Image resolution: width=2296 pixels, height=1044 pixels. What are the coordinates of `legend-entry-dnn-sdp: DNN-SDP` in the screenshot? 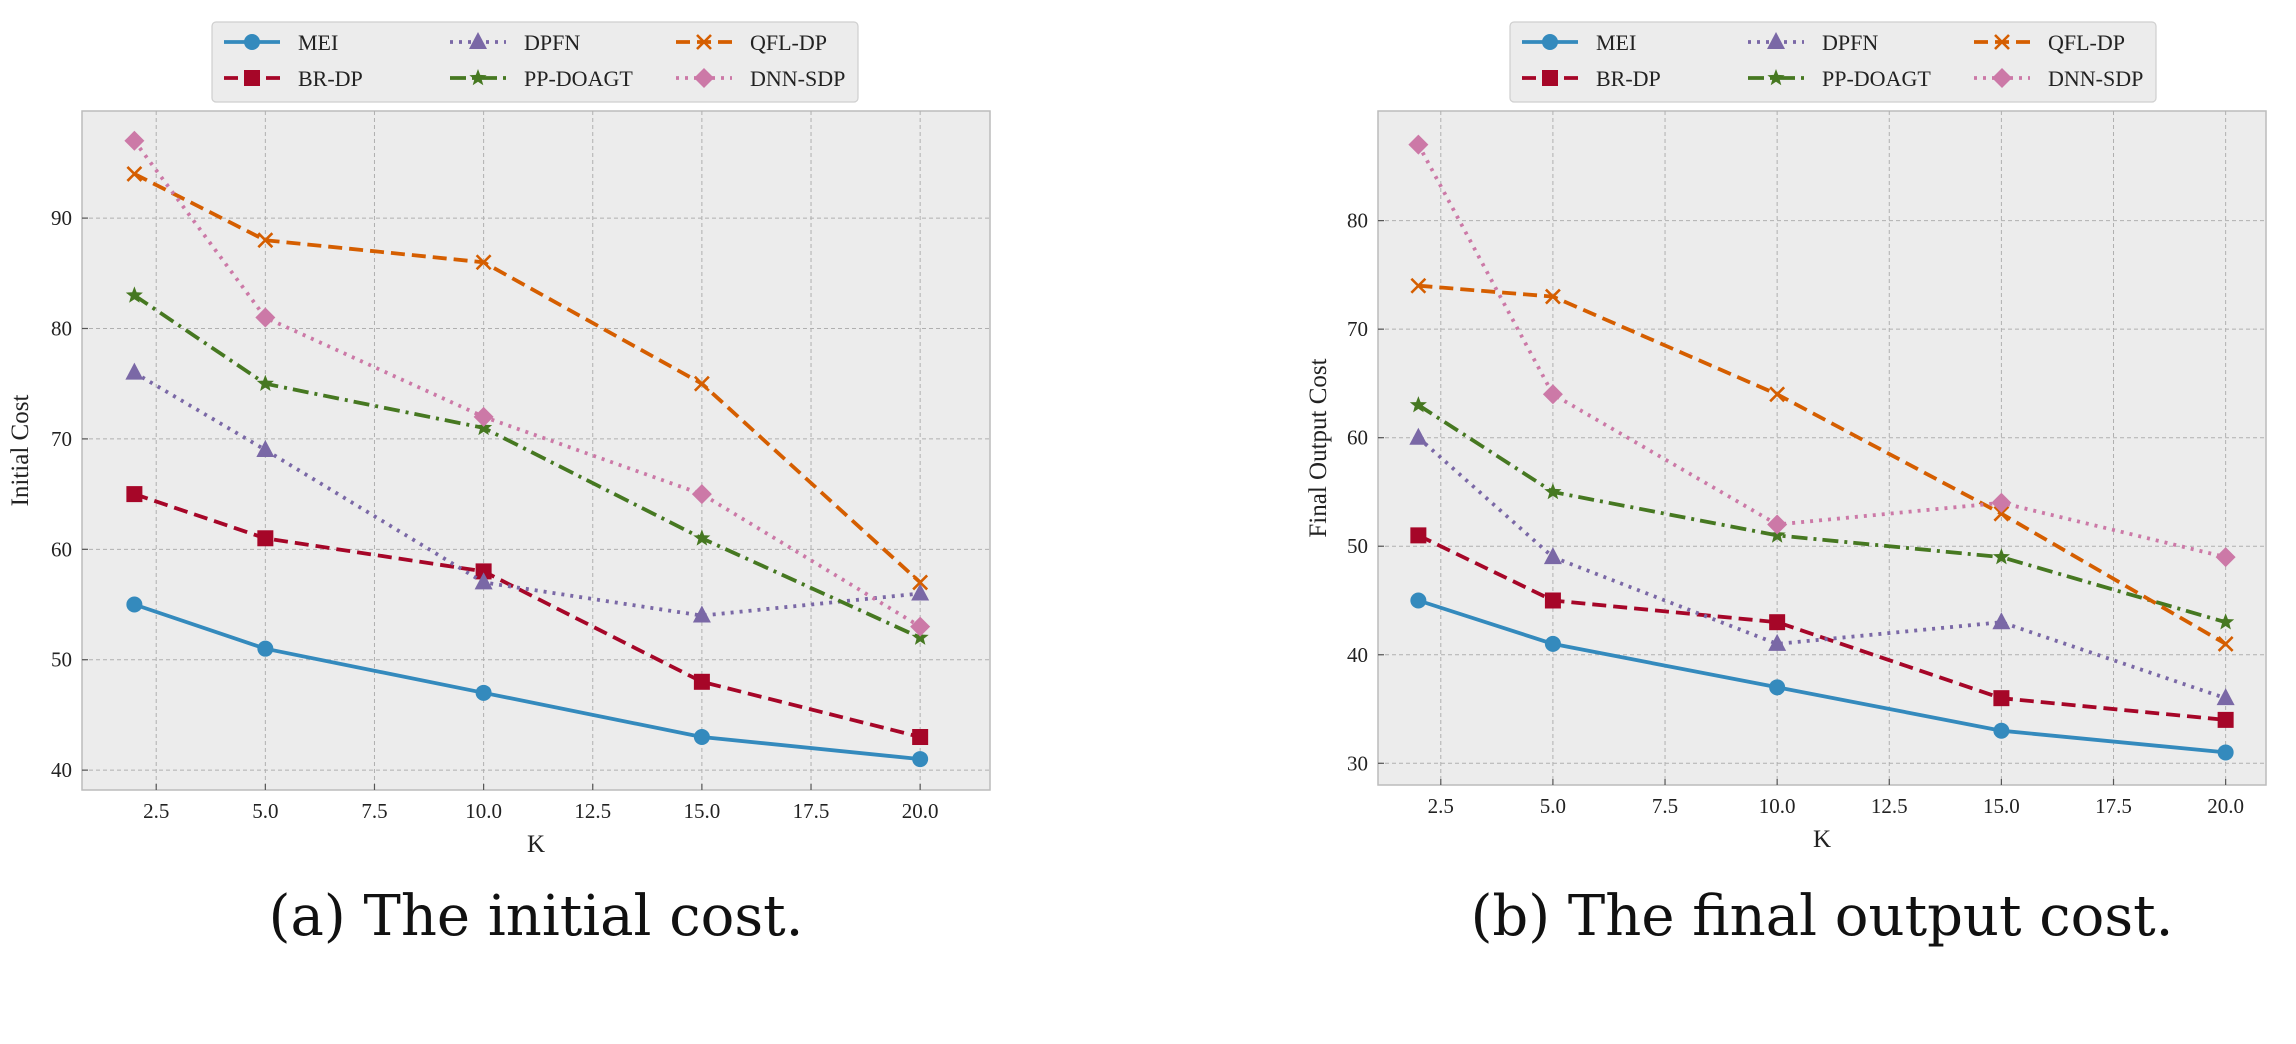 It's located at (760, 78).